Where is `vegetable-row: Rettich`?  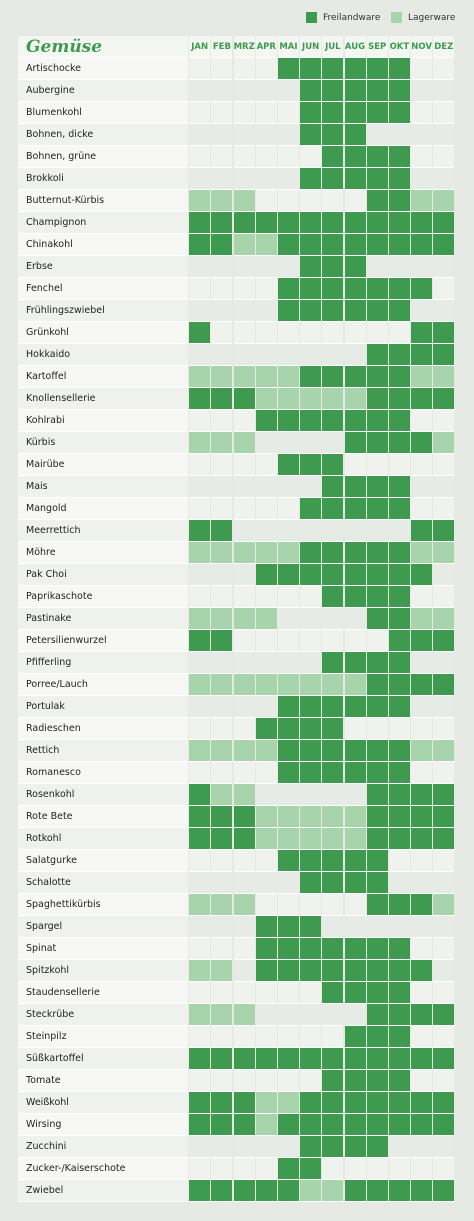
vegetable-row: Rettich is located at coordinates (238, 751).